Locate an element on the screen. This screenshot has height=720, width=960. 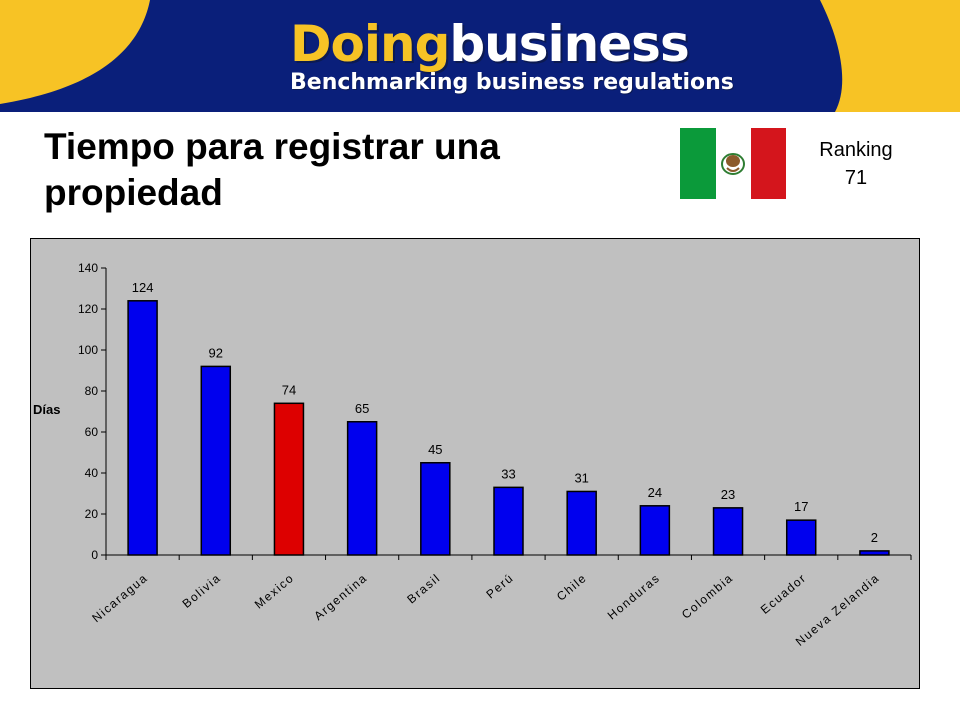
bar-data-label: 23 is located at coordinates (728, 494).